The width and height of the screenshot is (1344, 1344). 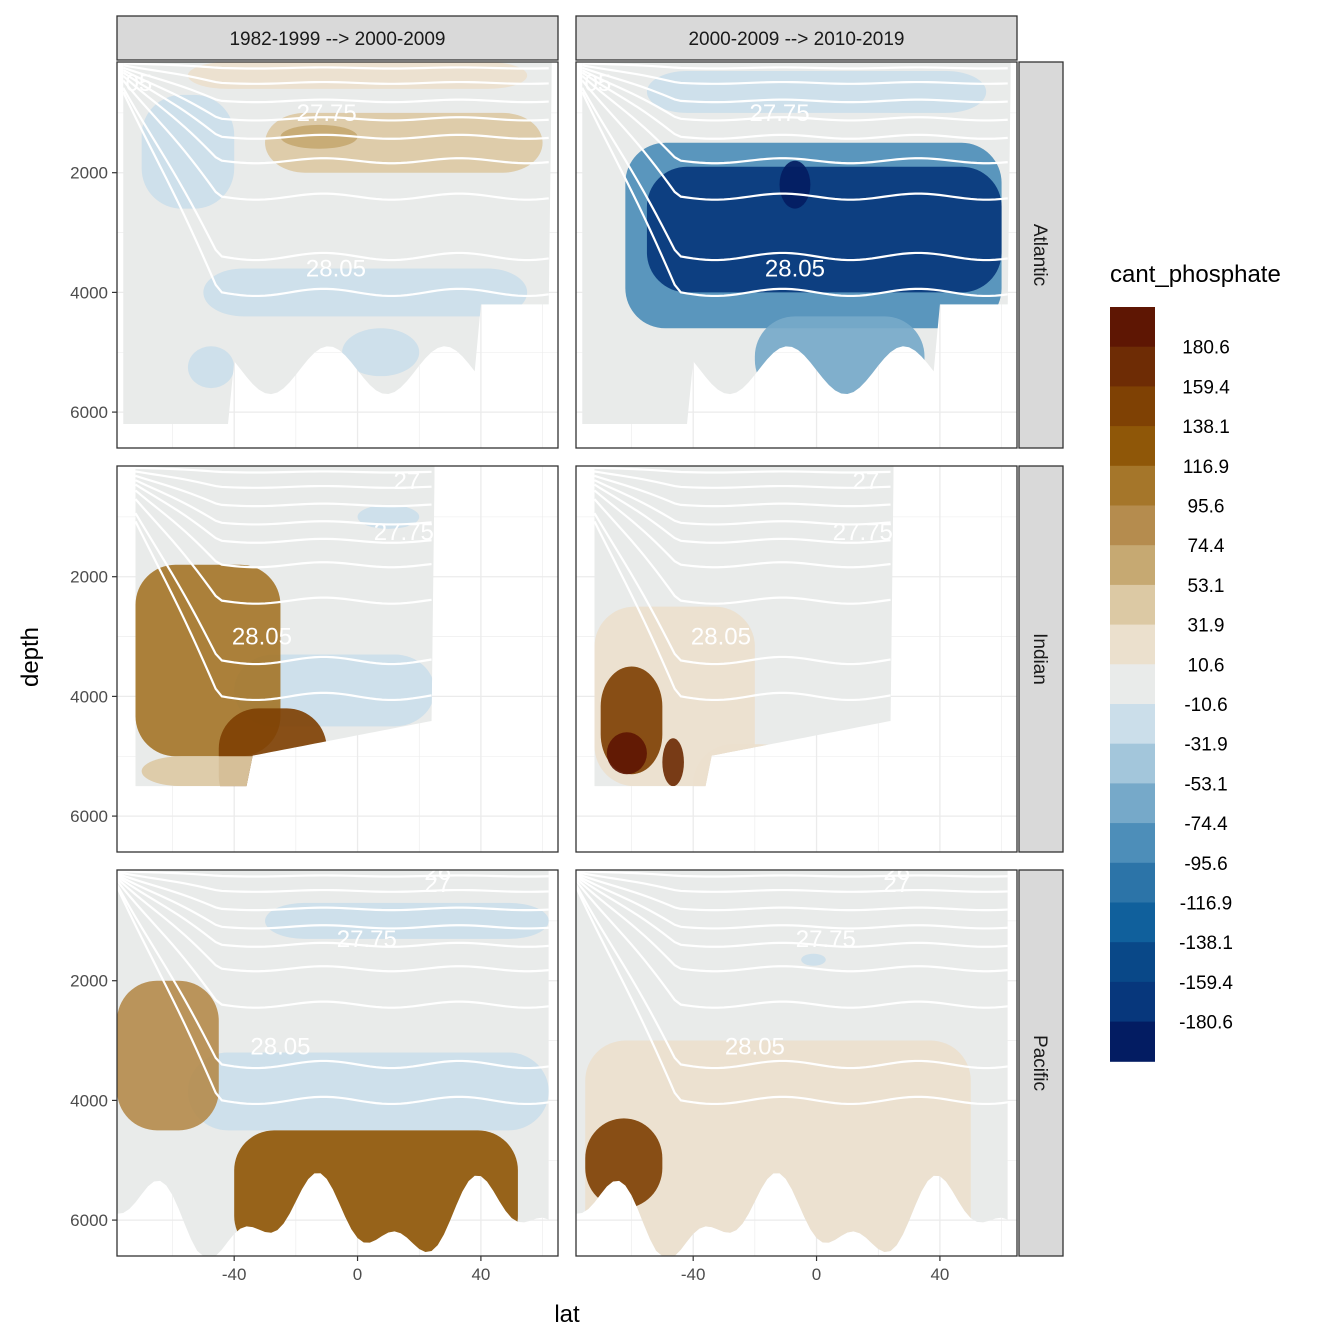 What do you see at coordinates (1206, 626) in the screenshot?
I see `legend-label: 31.9` at bounding box center [1206, 626].